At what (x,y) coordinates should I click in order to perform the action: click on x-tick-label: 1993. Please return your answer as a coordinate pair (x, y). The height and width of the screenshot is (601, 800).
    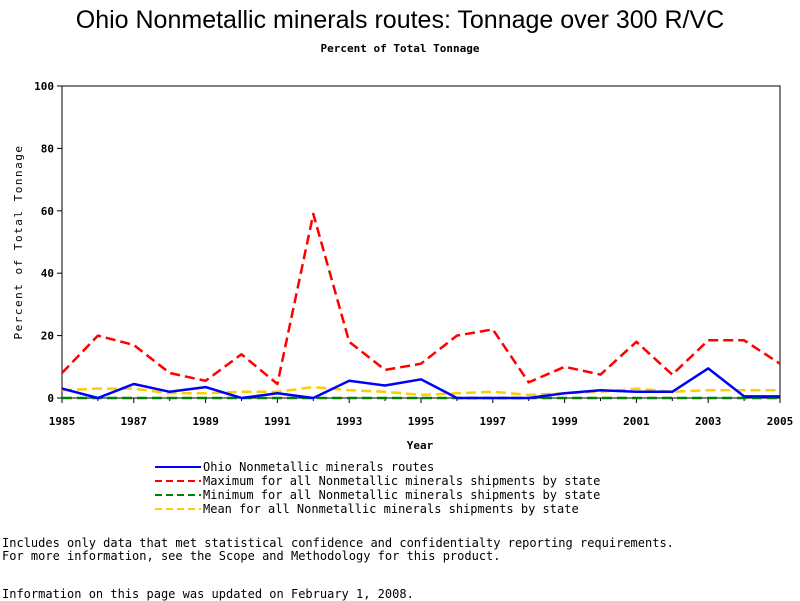
    Looking at the image, I should click on (349, 421).